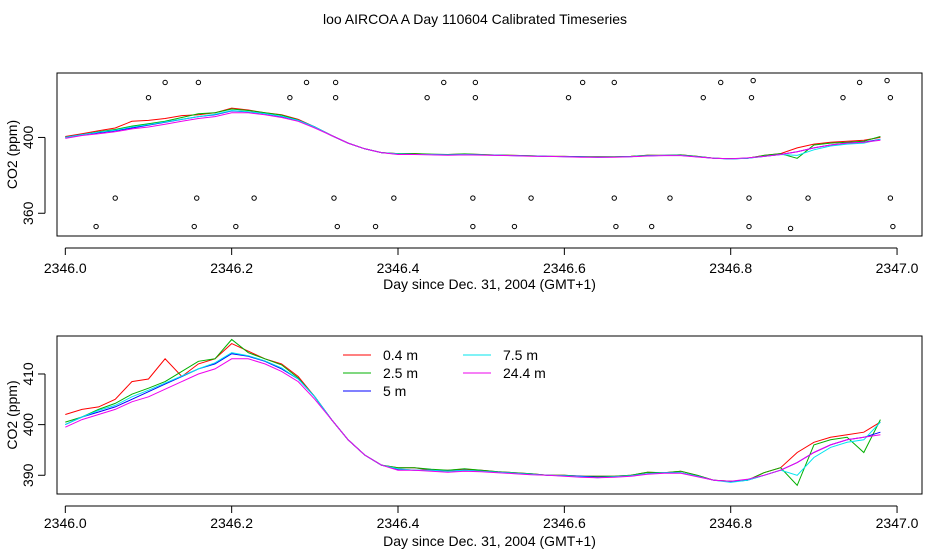  Describe the element at coordinates (28, 374) in the screenshot. I see `y-tick-label: 410` at that location.